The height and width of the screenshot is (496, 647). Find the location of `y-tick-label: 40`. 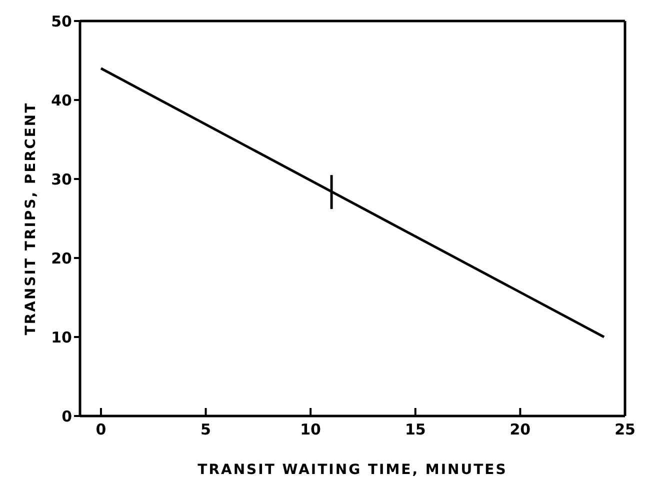

y-tick-label: 40 is located at coordinates (61, 100).